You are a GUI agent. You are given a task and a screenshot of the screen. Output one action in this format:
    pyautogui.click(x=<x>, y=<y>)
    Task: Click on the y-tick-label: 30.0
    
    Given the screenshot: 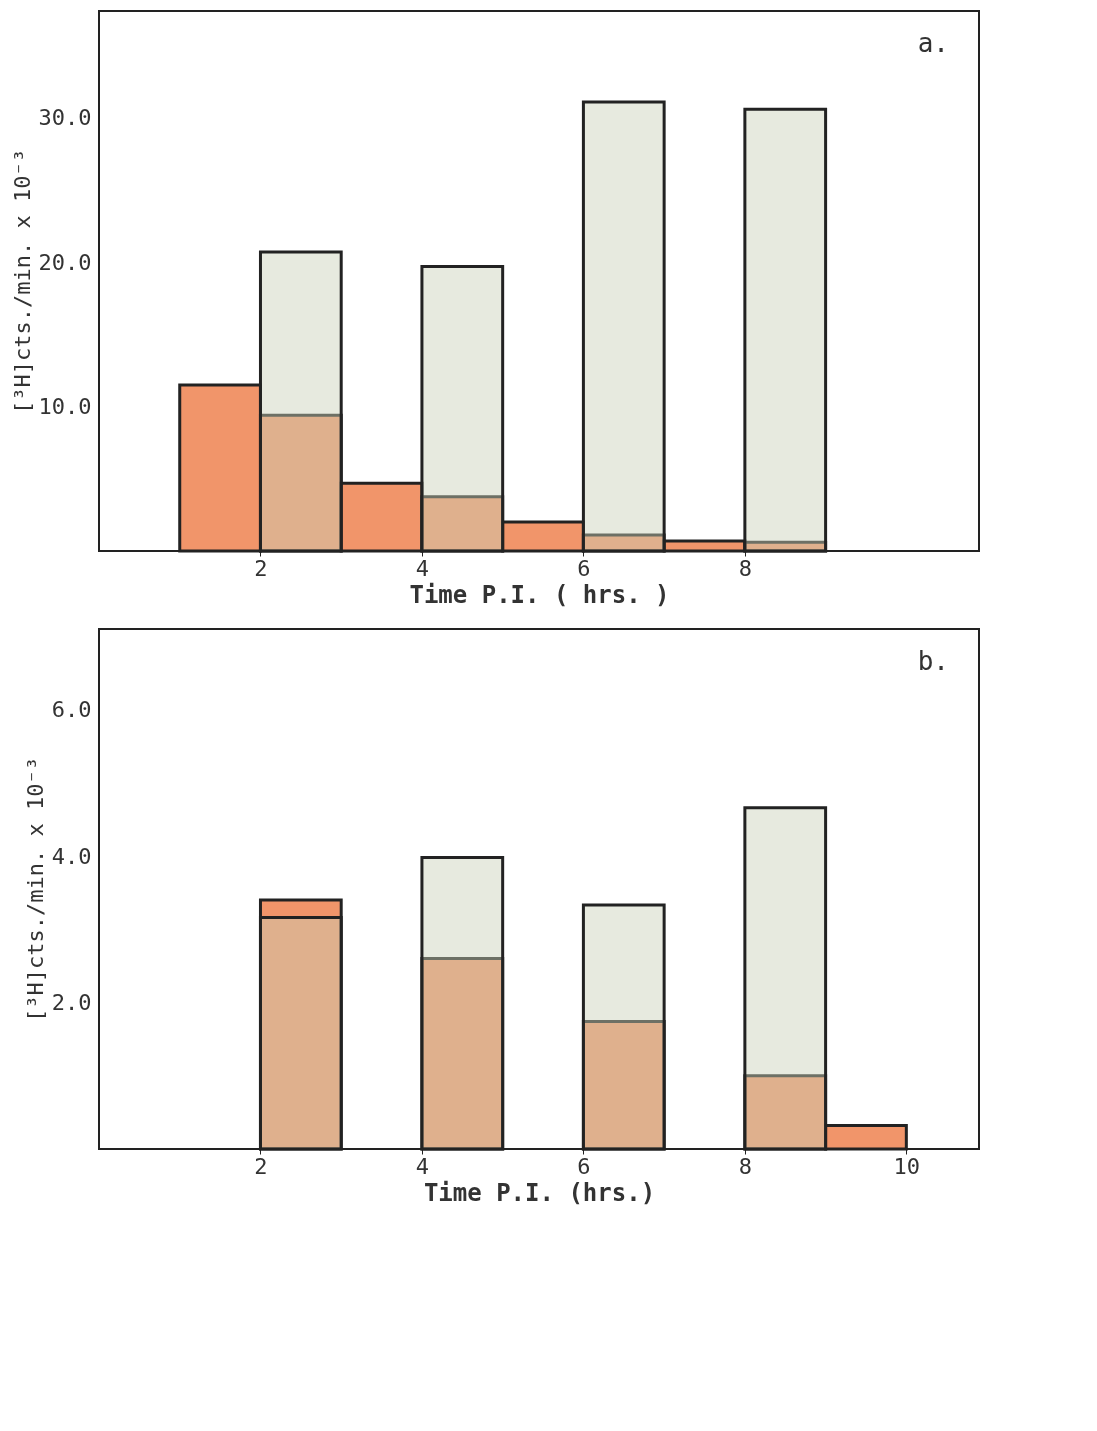 What is the action you would take?
    pyautogui.click(x=65, y=118)
    